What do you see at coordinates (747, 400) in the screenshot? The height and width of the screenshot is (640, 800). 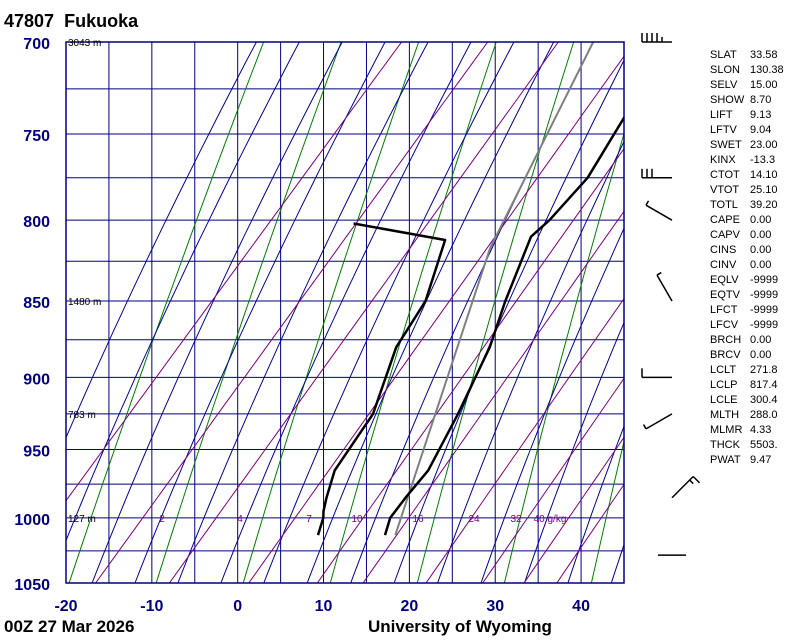 I see `index-row: LCLE 300.4` at bounding box center [747, 400].